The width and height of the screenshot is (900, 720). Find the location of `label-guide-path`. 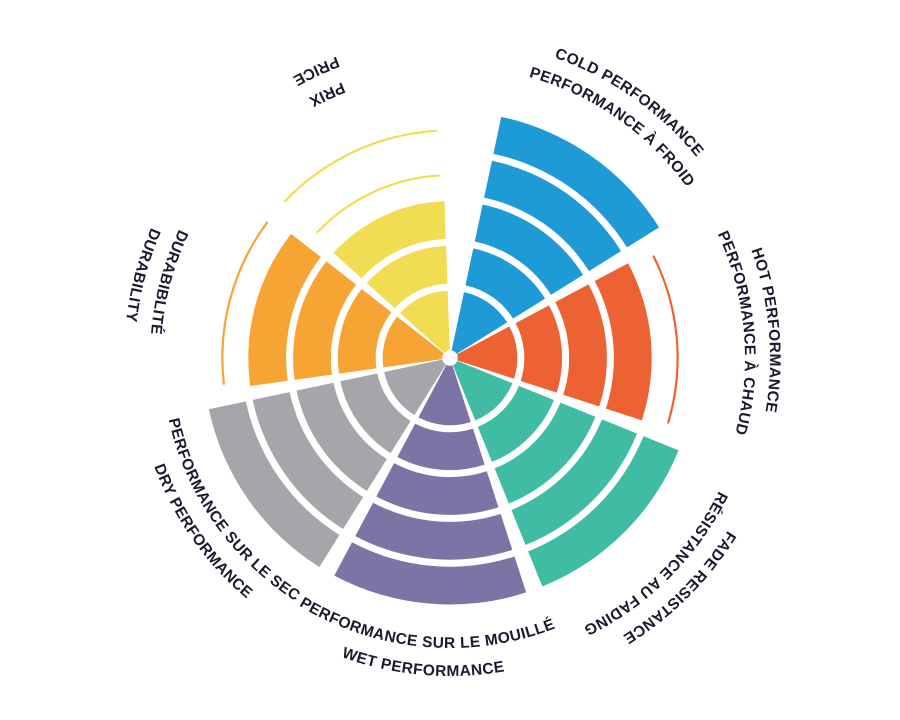

label-guide-path is located at coordinates (337, 117).